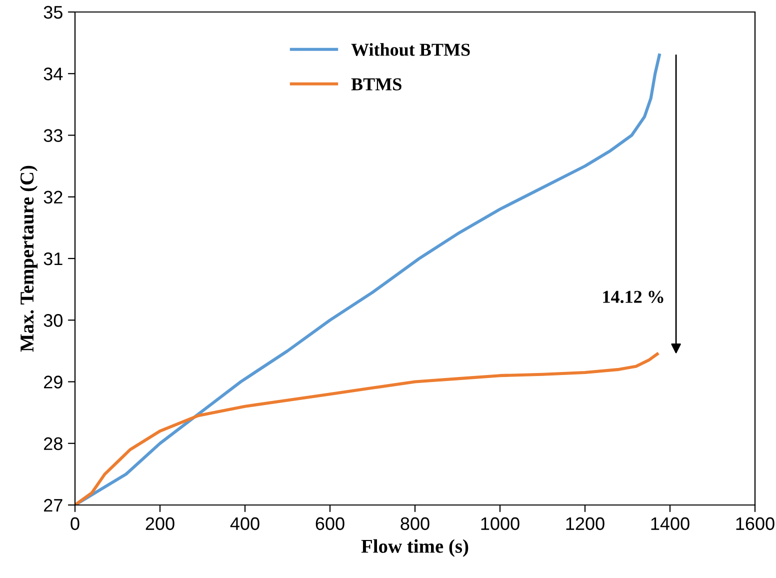 The height and width of the screenshot is (578, 776). I want to click on x-axis-title: Flow time (s), so click(414, 548).